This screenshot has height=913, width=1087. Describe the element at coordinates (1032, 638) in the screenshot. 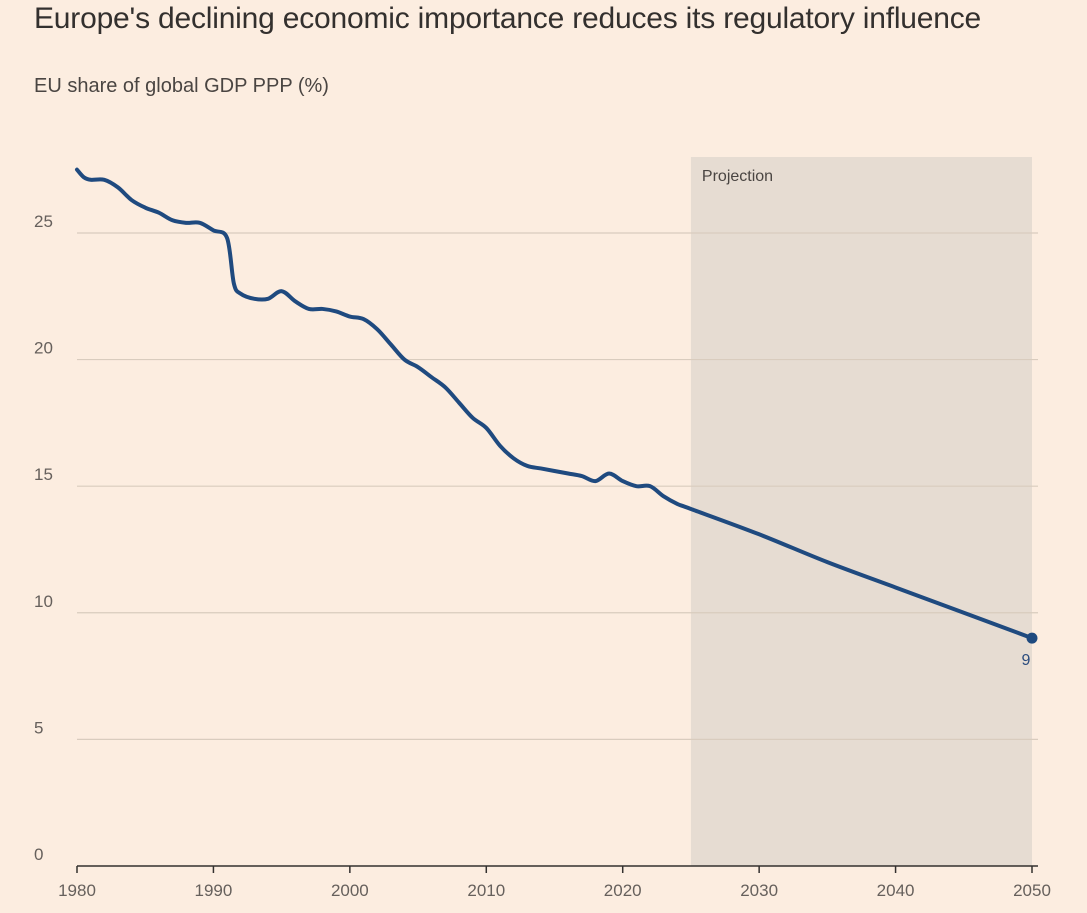

I see `series-end-point` at that location.